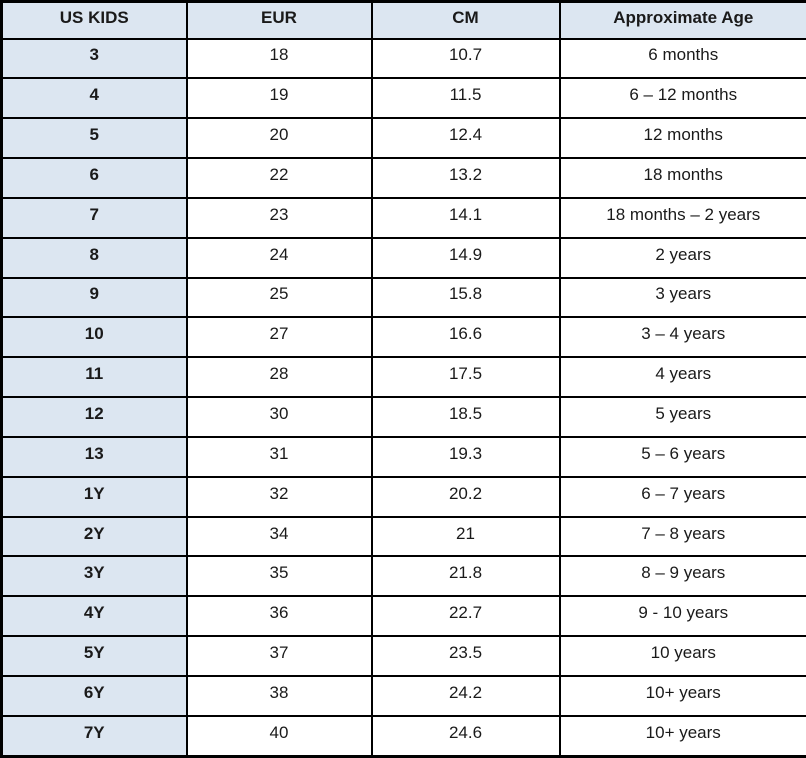 Image resolution: width=806 pixels, height=758 pixels. I want to click on table-cell: 21.8, so click(465, 576).